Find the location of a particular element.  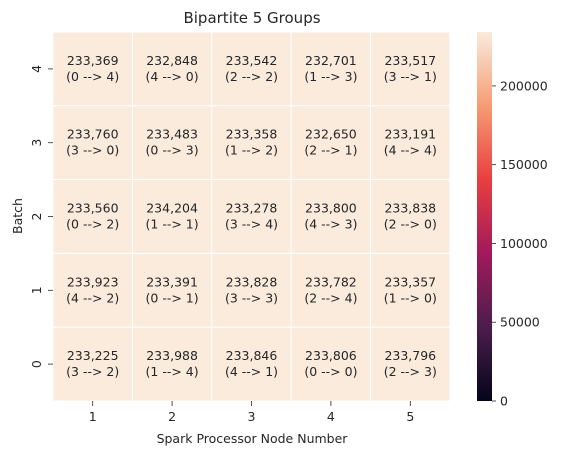

x-tick-label: 2 is located at coordinates (172, 416).